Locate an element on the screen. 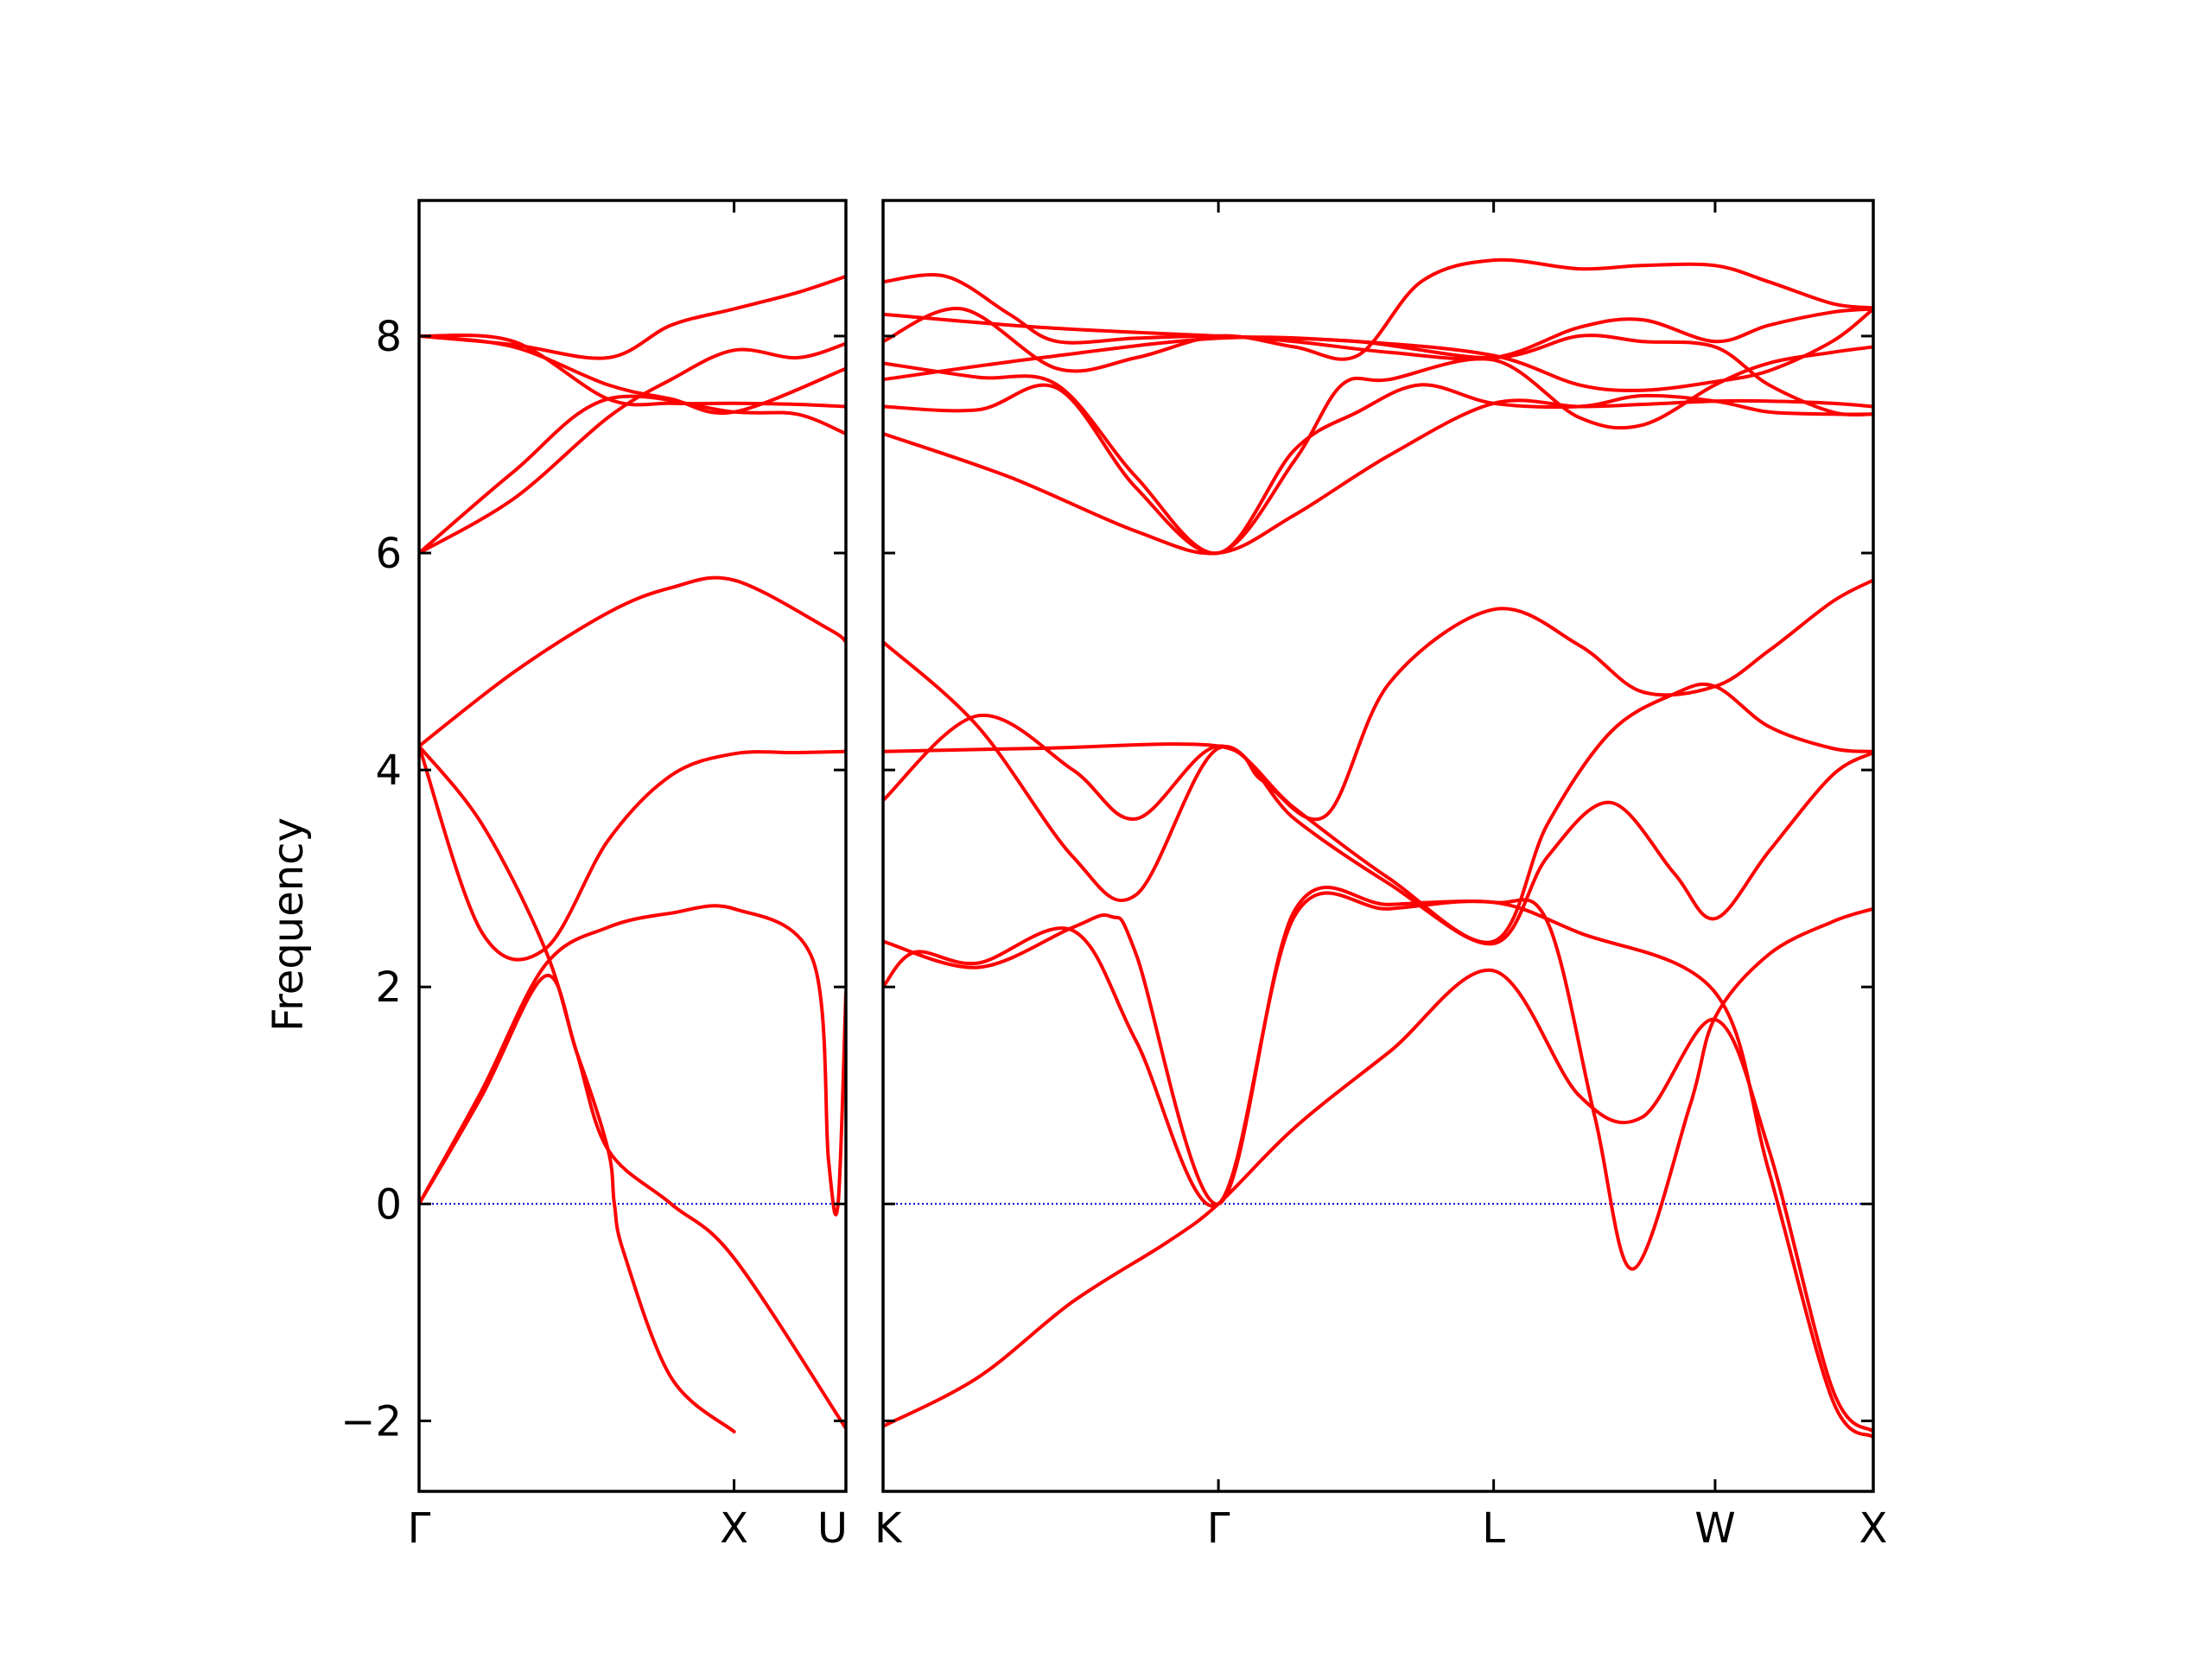 This screenshot has height=1659, width=2212. x-tick-label: W is located at coordinates (1714, 1528).